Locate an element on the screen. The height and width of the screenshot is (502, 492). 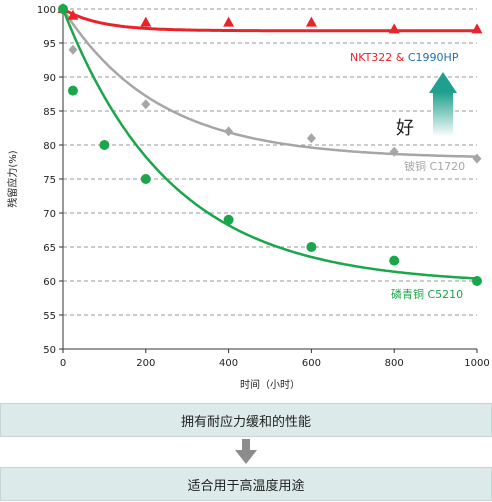
feature-box-high-temperature: 适合用于高温度用途 is located at coordinates (246, 484).